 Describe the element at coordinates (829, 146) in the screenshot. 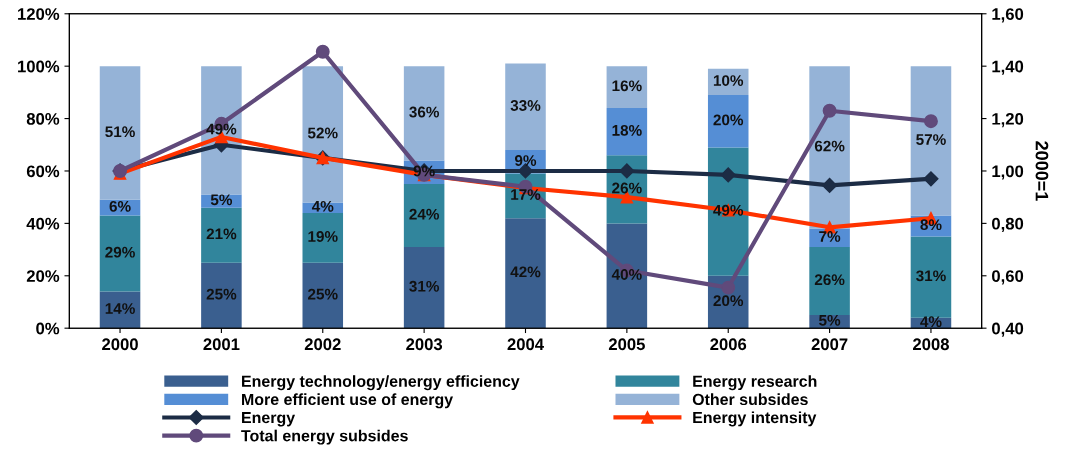

I see `data-label: 62%` at that location.